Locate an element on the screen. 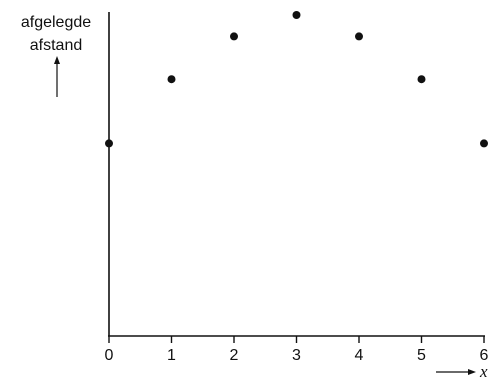 Image resolution: width=493 pixels, height=380 pixels. x-tick-labels: 0 1 2 3 4 5 6 is located at coordinates (297, 355).